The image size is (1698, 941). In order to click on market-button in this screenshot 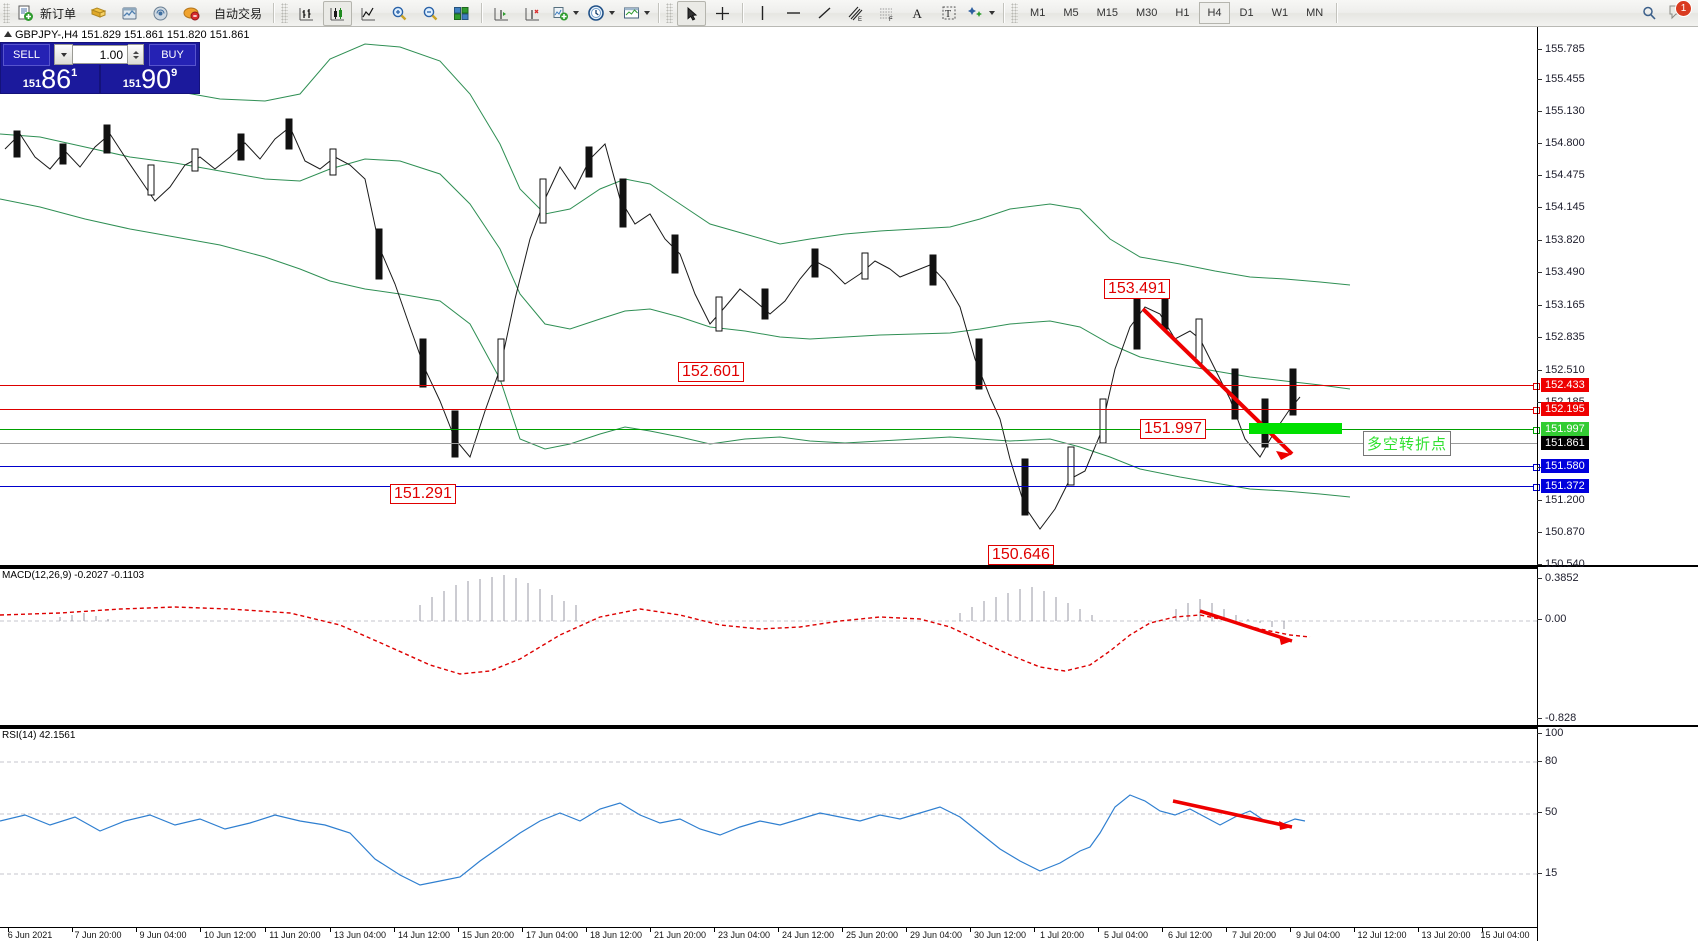, I will do `click(191, 13)`.